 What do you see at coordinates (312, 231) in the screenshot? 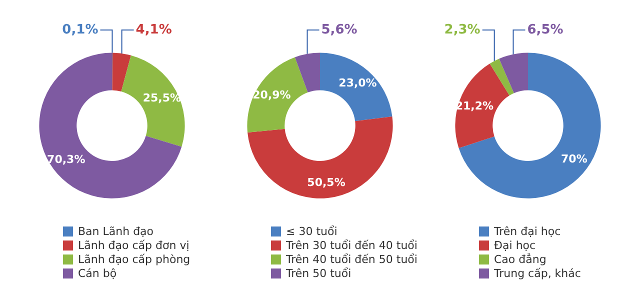
I see `legend-label: ≤ 30 tuổi` at bounding box center [312, 231].